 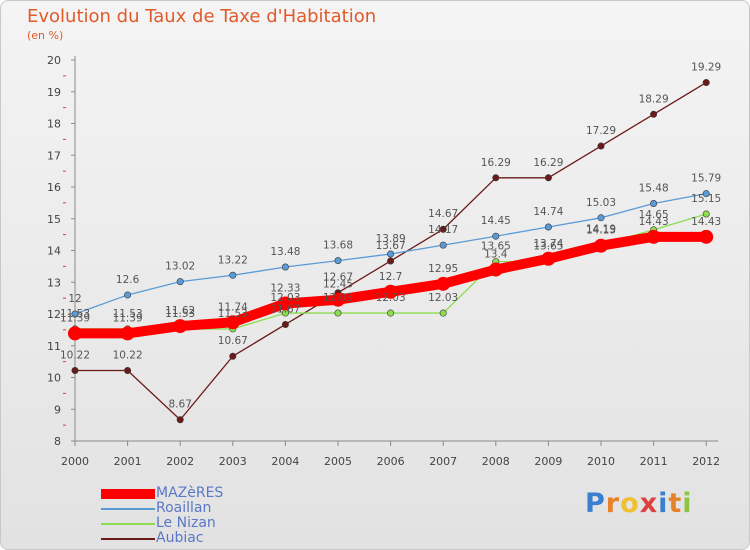 What do you see at coordinates (548, 461) in the screenshot?
I see `x-tick-label: 2009` at bounding box center [548, 461].